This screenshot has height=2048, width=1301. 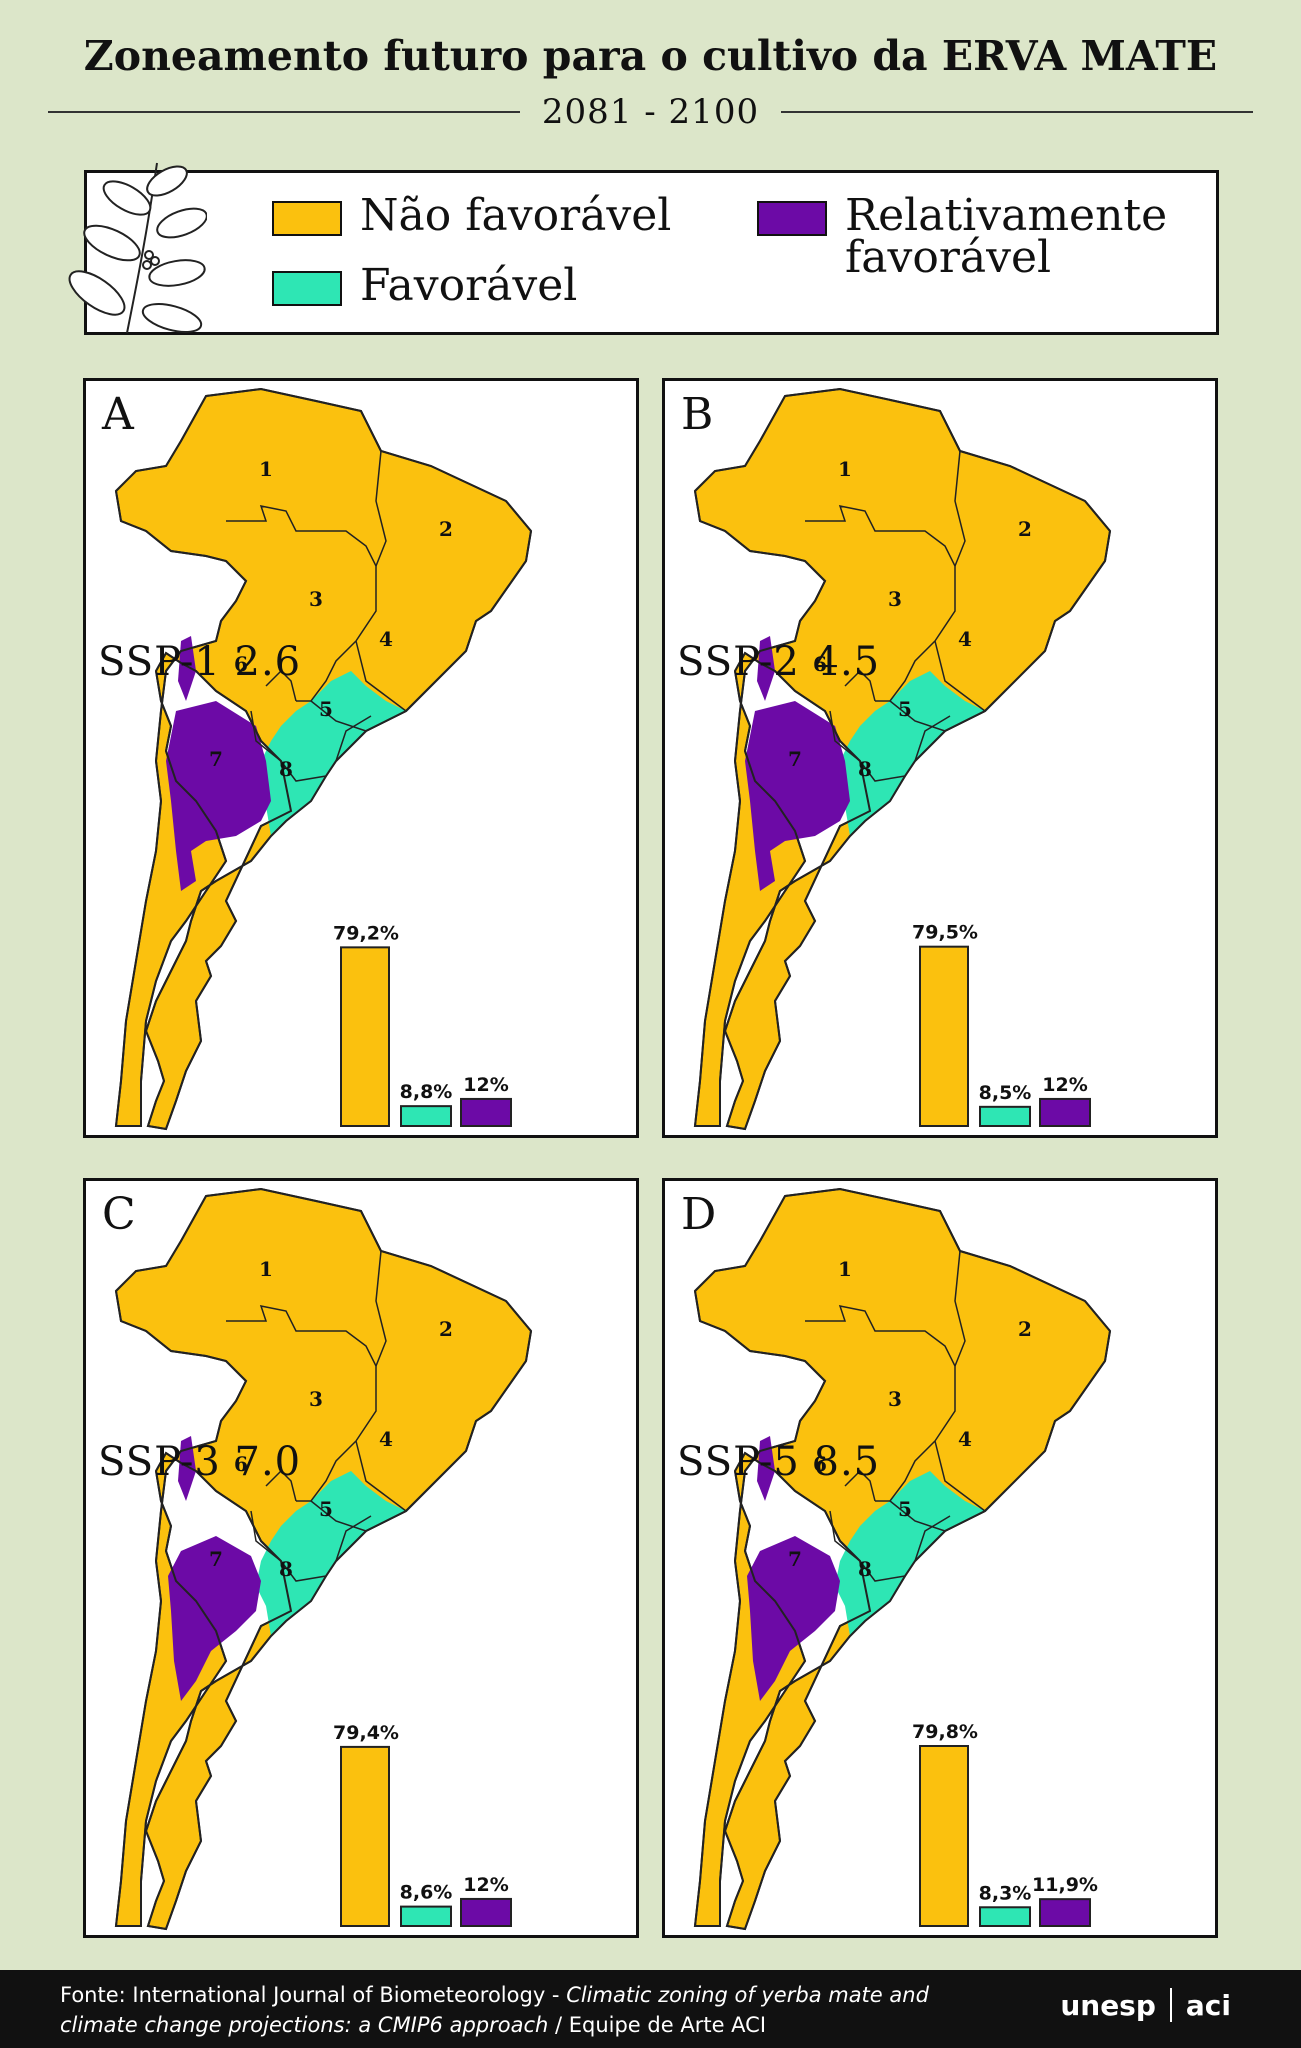 What do you see at coordinates (945, 1732) in the screenshot?
I see `bar-value-label: 79,8%` at bounding box center [945, 1732].